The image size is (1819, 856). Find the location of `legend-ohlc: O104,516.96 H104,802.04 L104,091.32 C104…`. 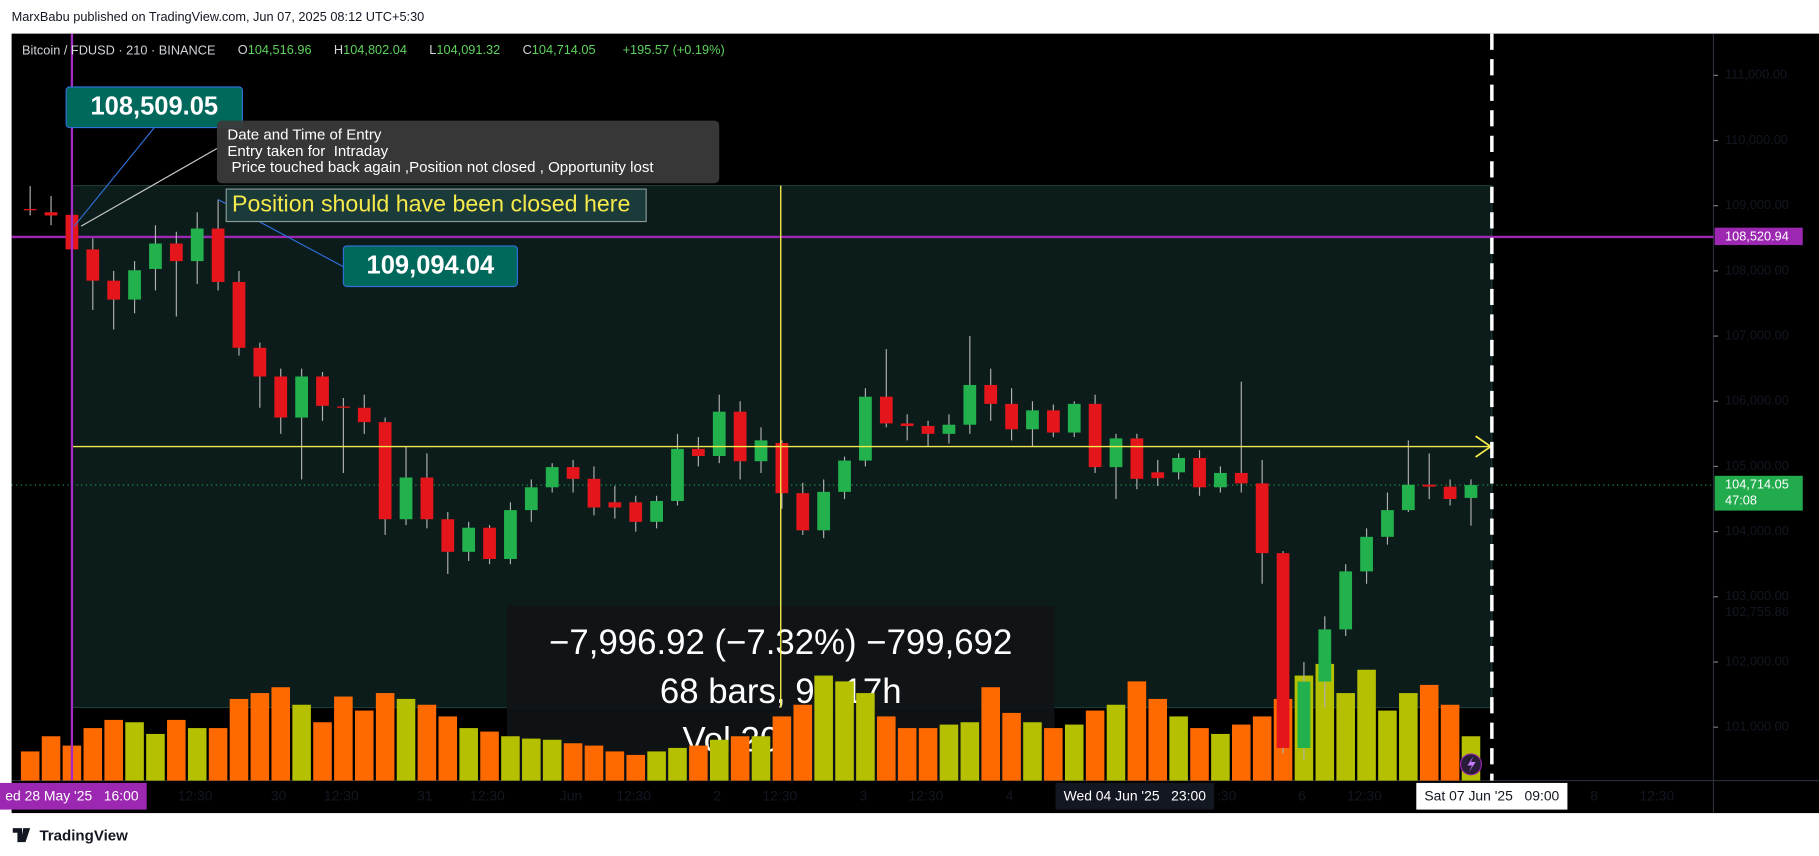

legend-ohlc: O104,516.96 H104,802.04 L104,091.32 C104… is located at coordinates (367, 49).